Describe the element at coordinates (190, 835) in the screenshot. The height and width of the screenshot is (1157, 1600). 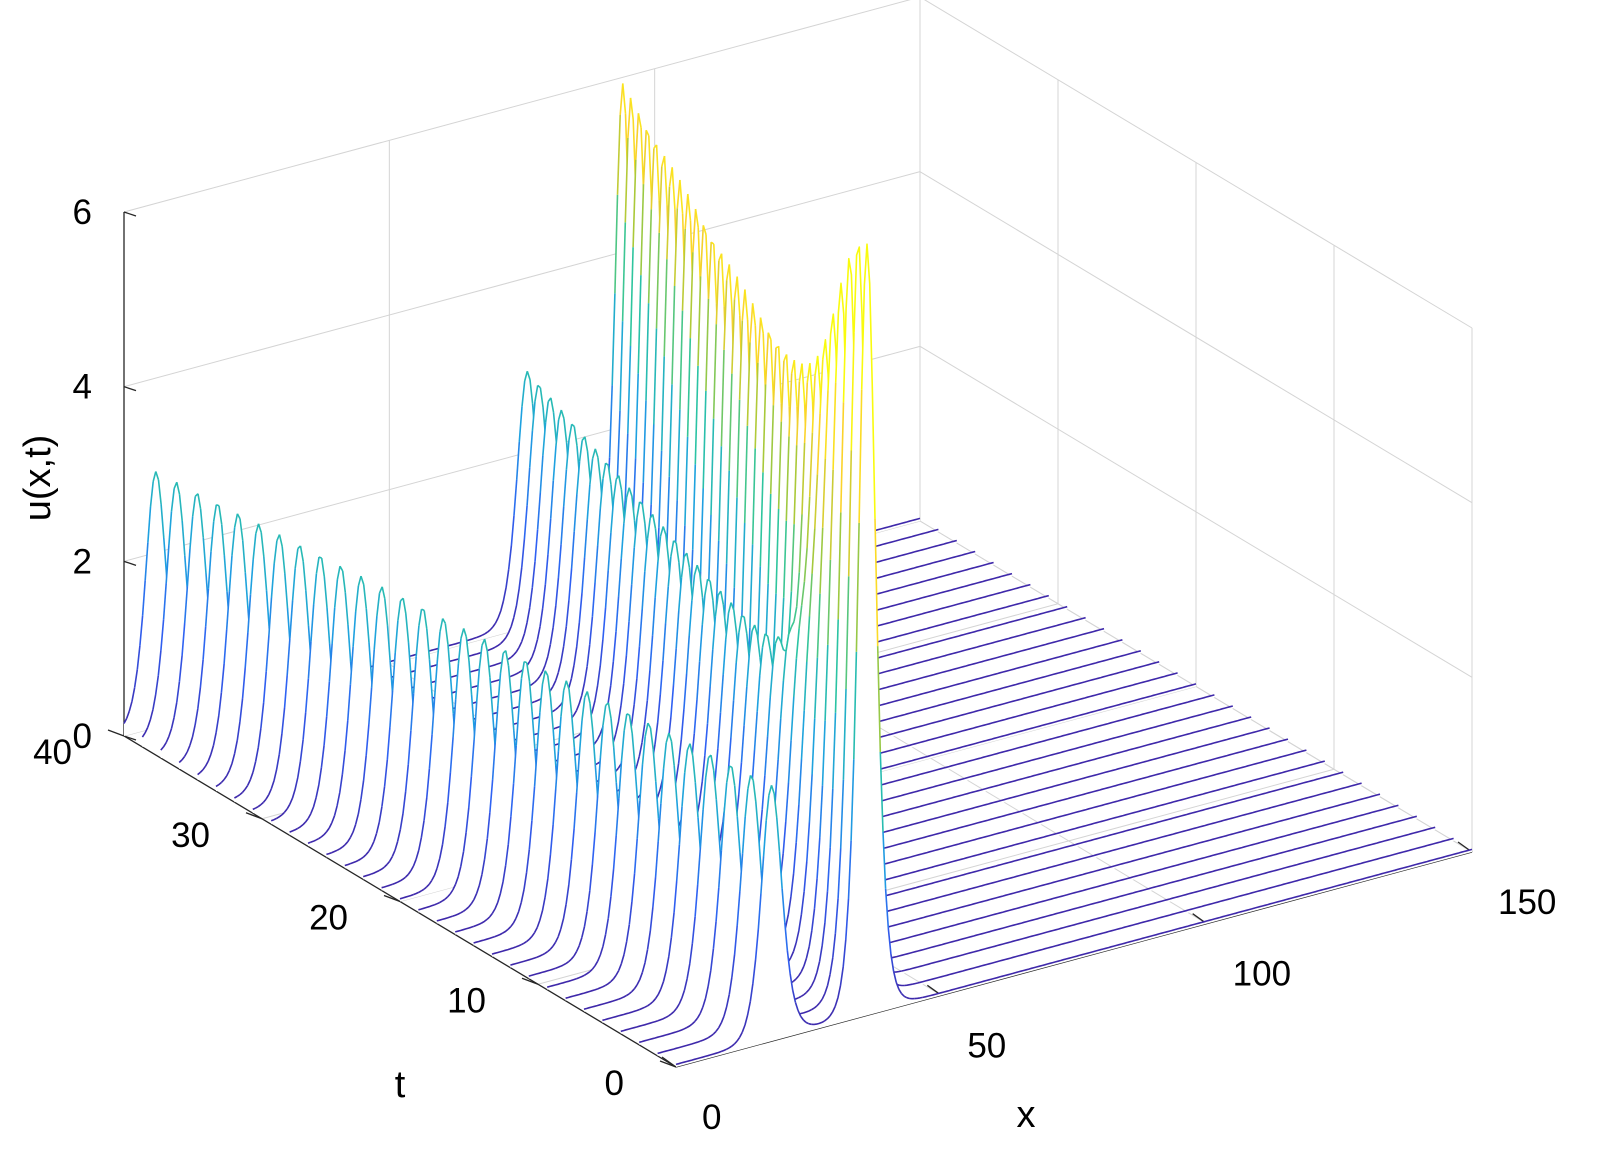
I see `t-tick-label: 30` at that location.